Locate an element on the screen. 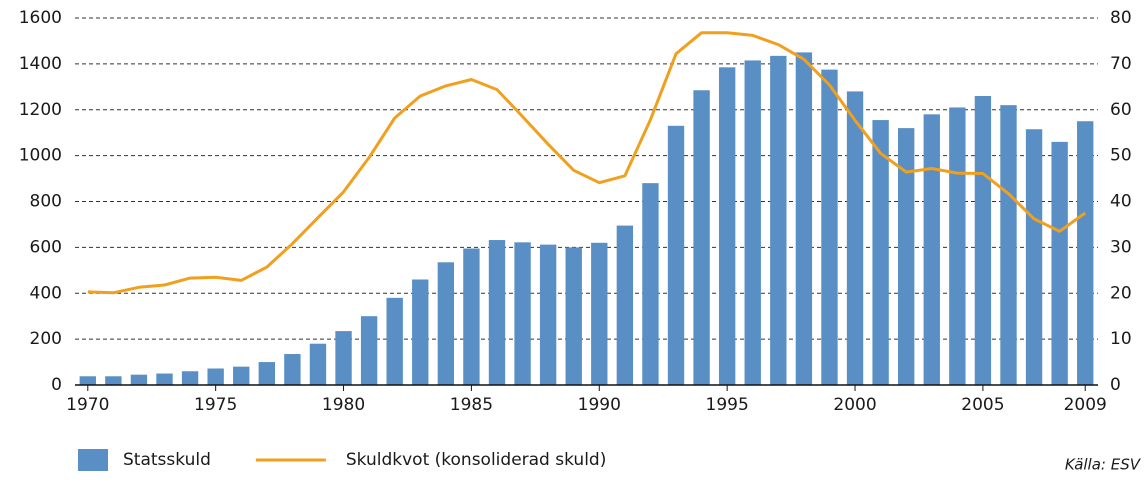 This screenshot has height=492, width=1147. y2-tick-label: 0 is located at coordinates (1115, 385).